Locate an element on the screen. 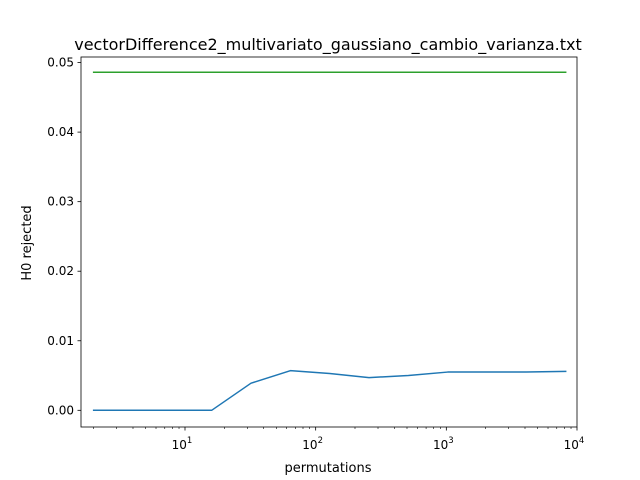 The image size is (640, 480). x-tick-label: 10³ is located at coordinates (443, 444).